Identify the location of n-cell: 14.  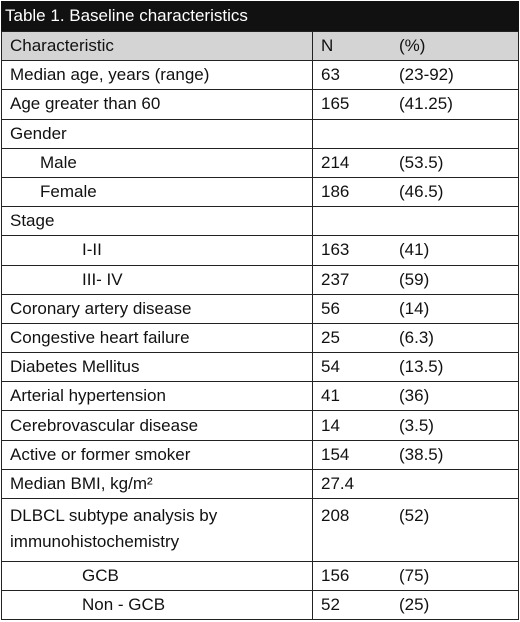
(353, 425).